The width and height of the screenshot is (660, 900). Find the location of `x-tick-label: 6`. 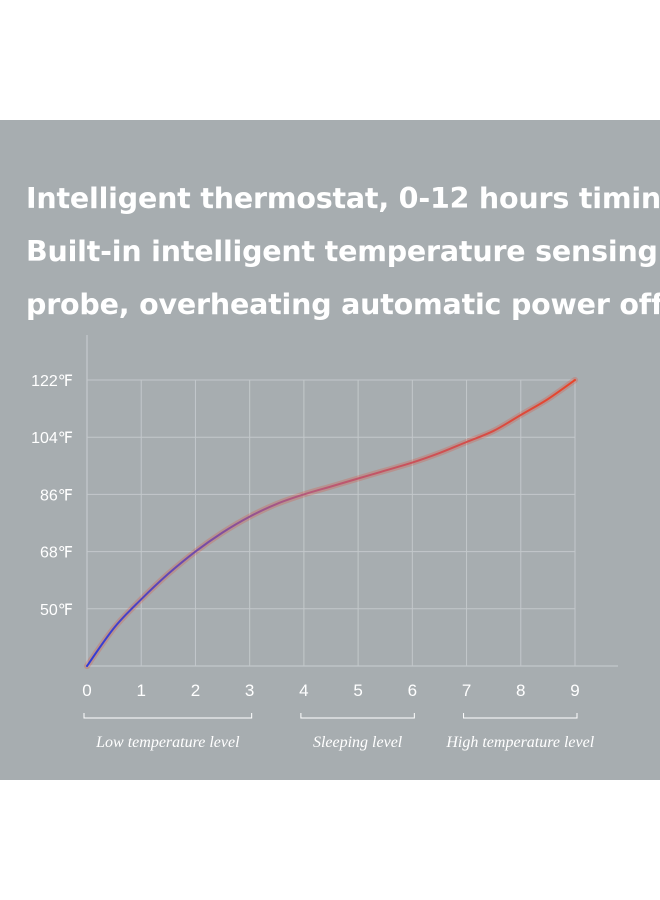

x-tick-label: 6 is located at coordinates (412, 690).